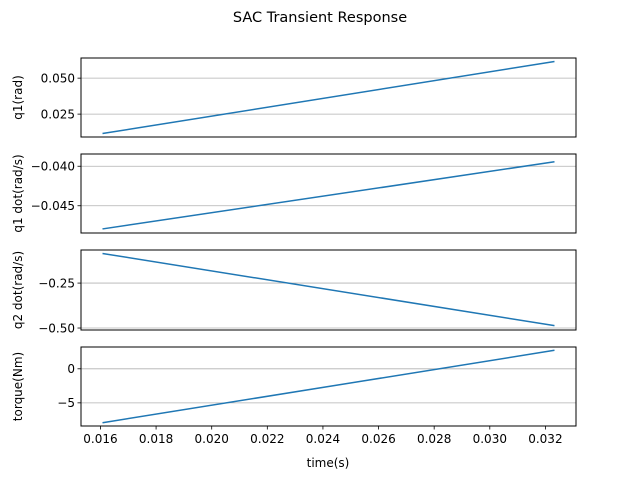  I want to click on x-tick-label: 0.022, so click(267, 439).